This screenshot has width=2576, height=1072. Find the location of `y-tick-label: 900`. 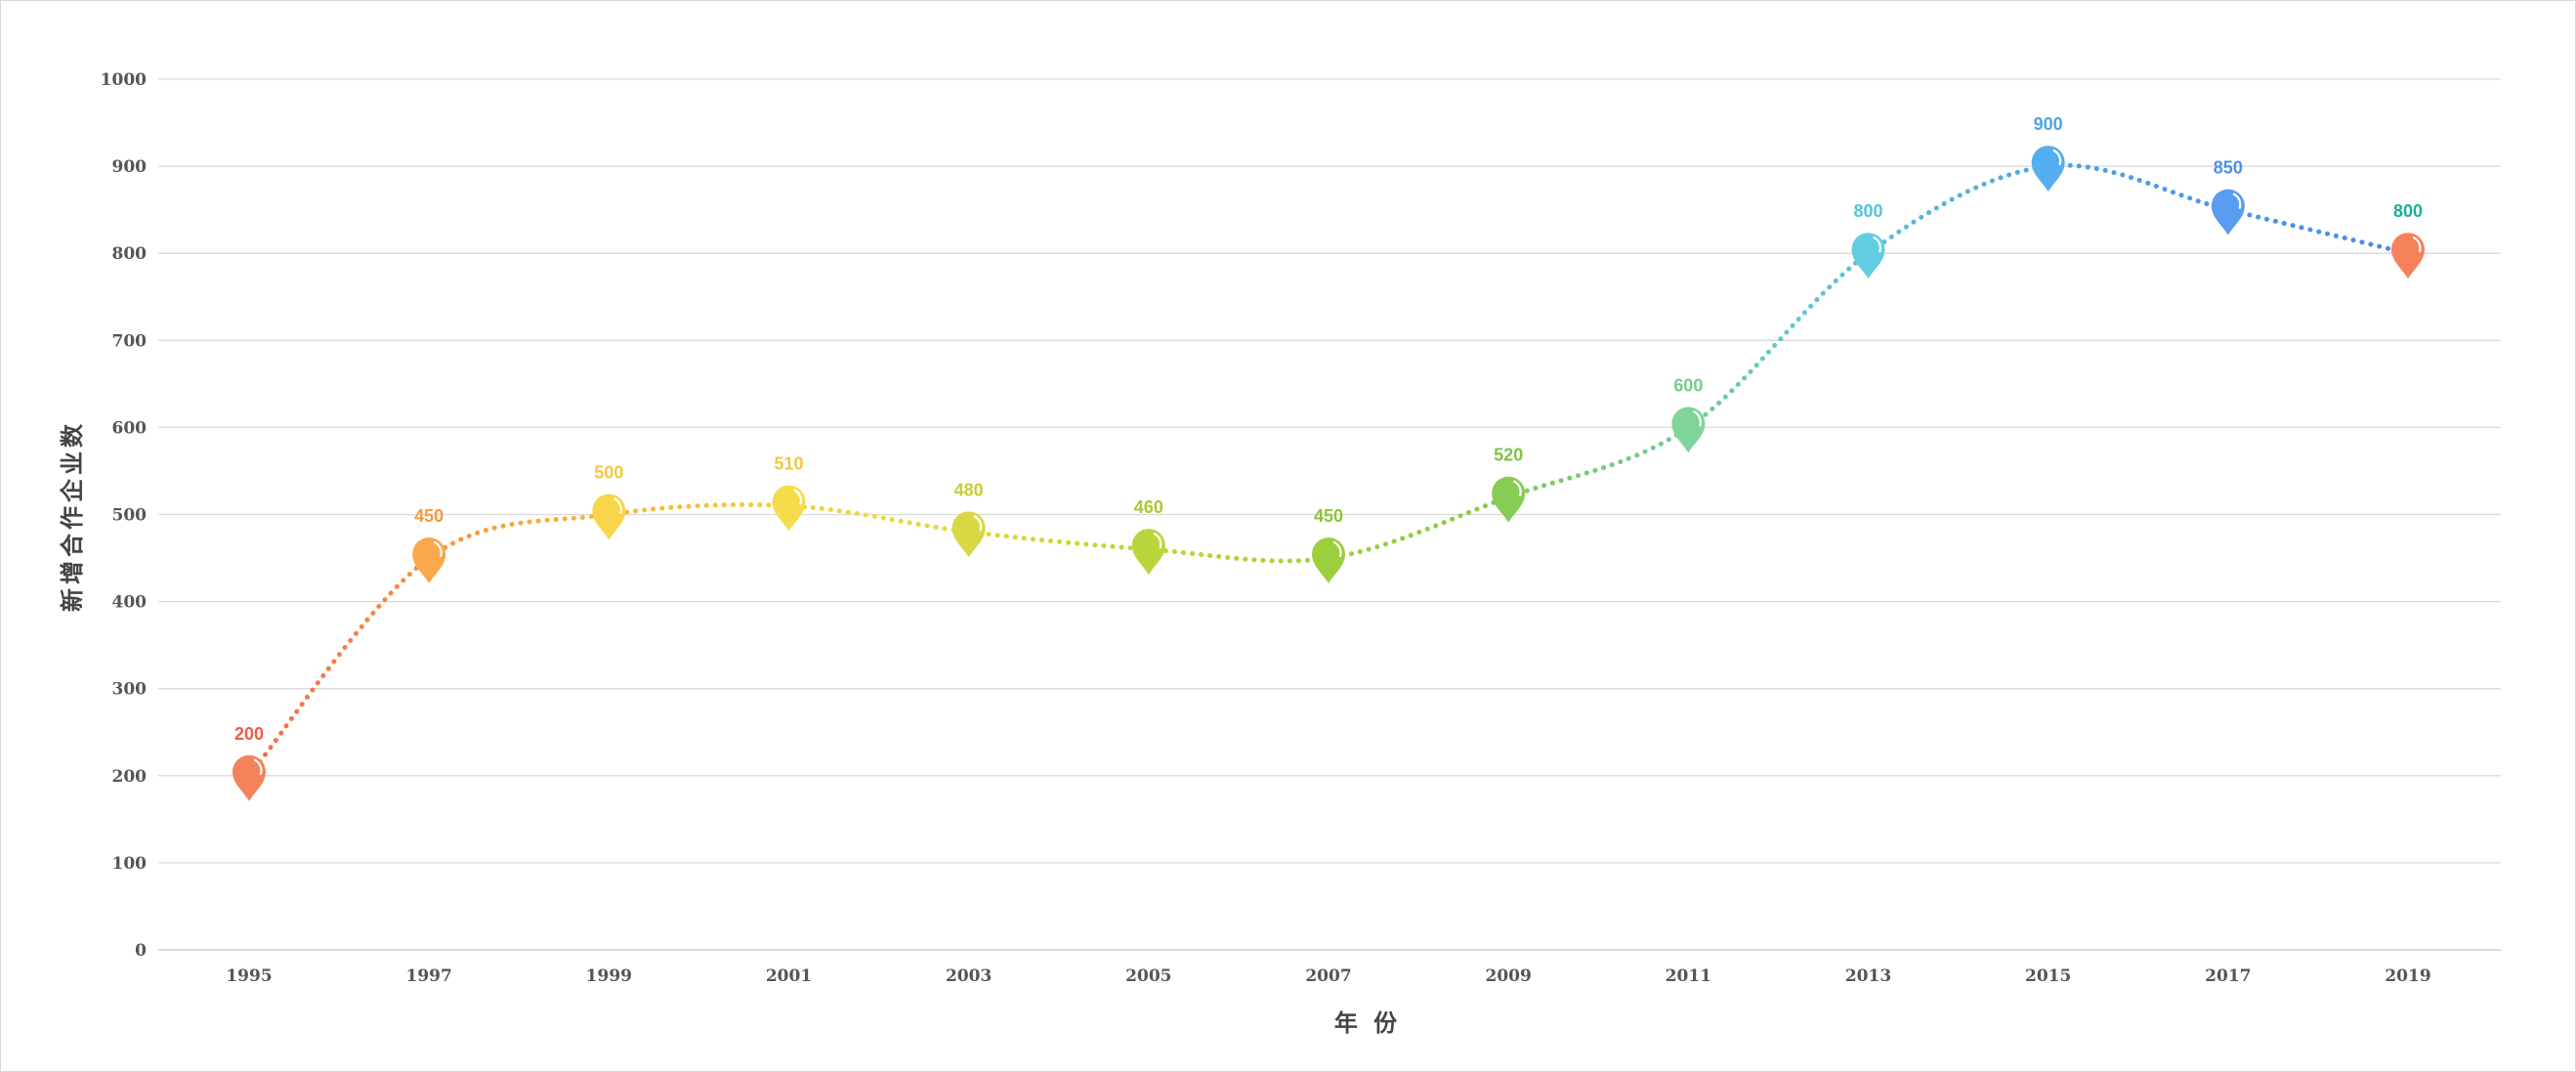

y-tick-label: 900 is located at coordinates (130, 167).